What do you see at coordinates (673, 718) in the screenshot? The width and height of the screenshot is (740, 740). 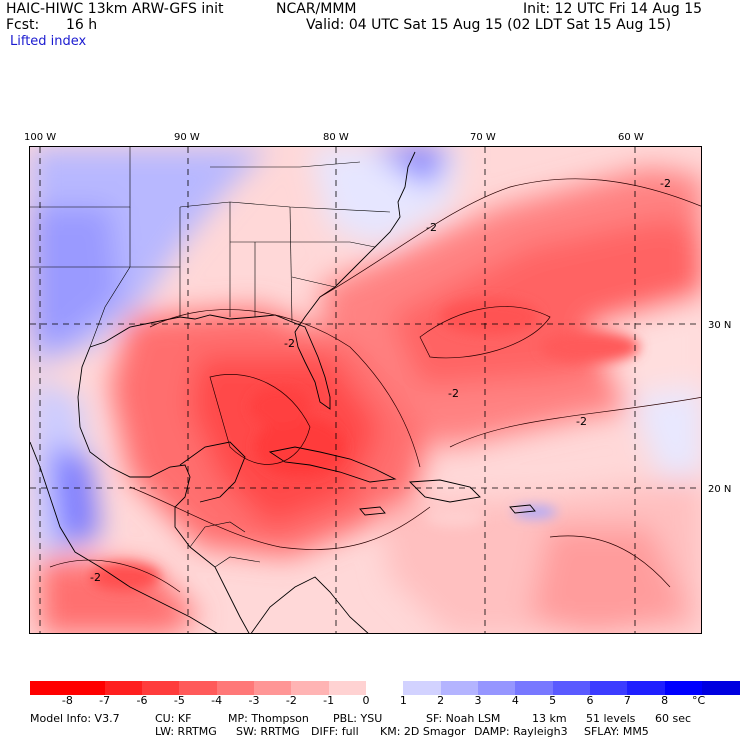 I see `footer-timestep: 60 sec` at bounding box center [673, 718].